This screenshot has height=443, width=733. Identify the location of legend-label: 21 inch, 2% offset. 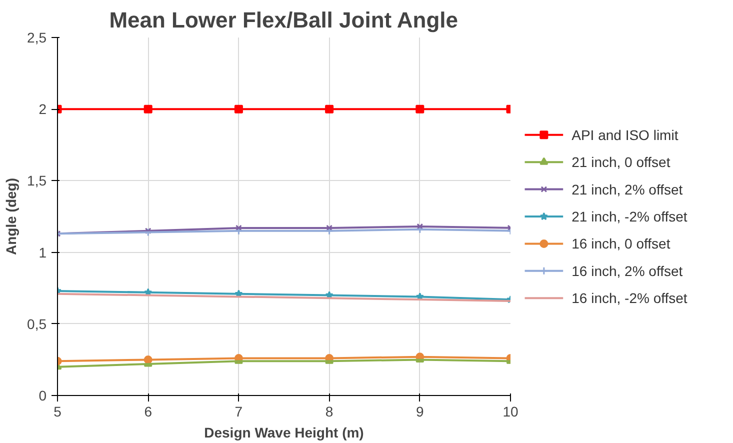
(627, 189).